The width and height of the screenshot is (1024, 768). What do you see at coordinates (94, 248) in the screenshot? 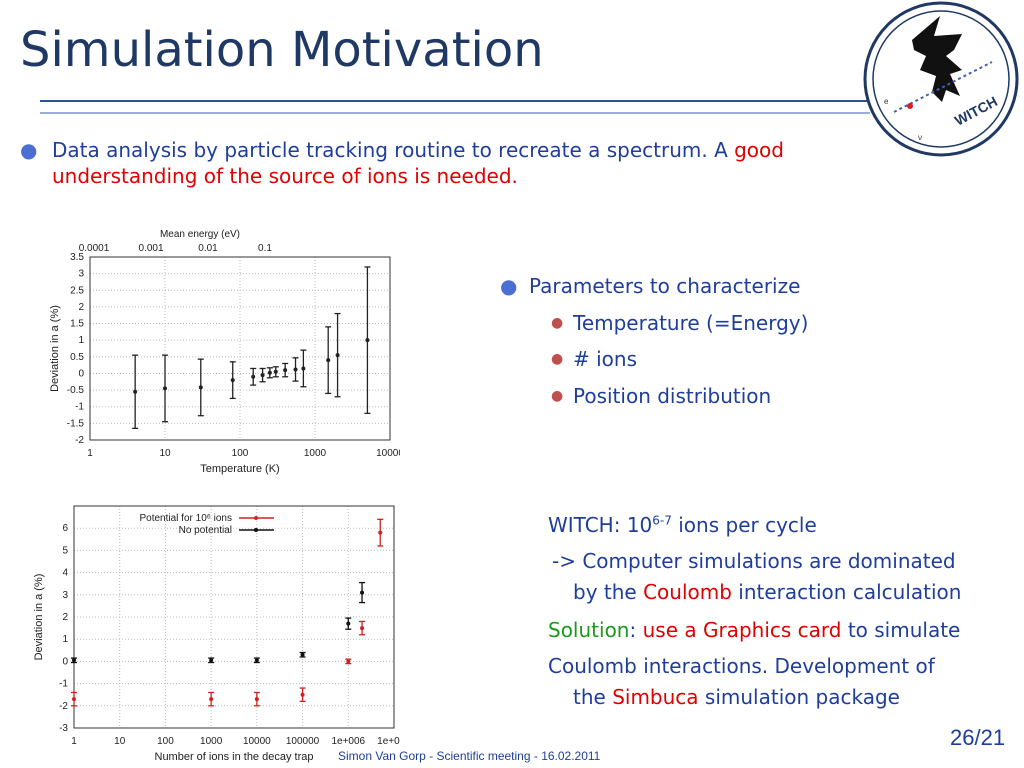
I see `top-tick-label: 0.0001` at bounding box center [94, 248].